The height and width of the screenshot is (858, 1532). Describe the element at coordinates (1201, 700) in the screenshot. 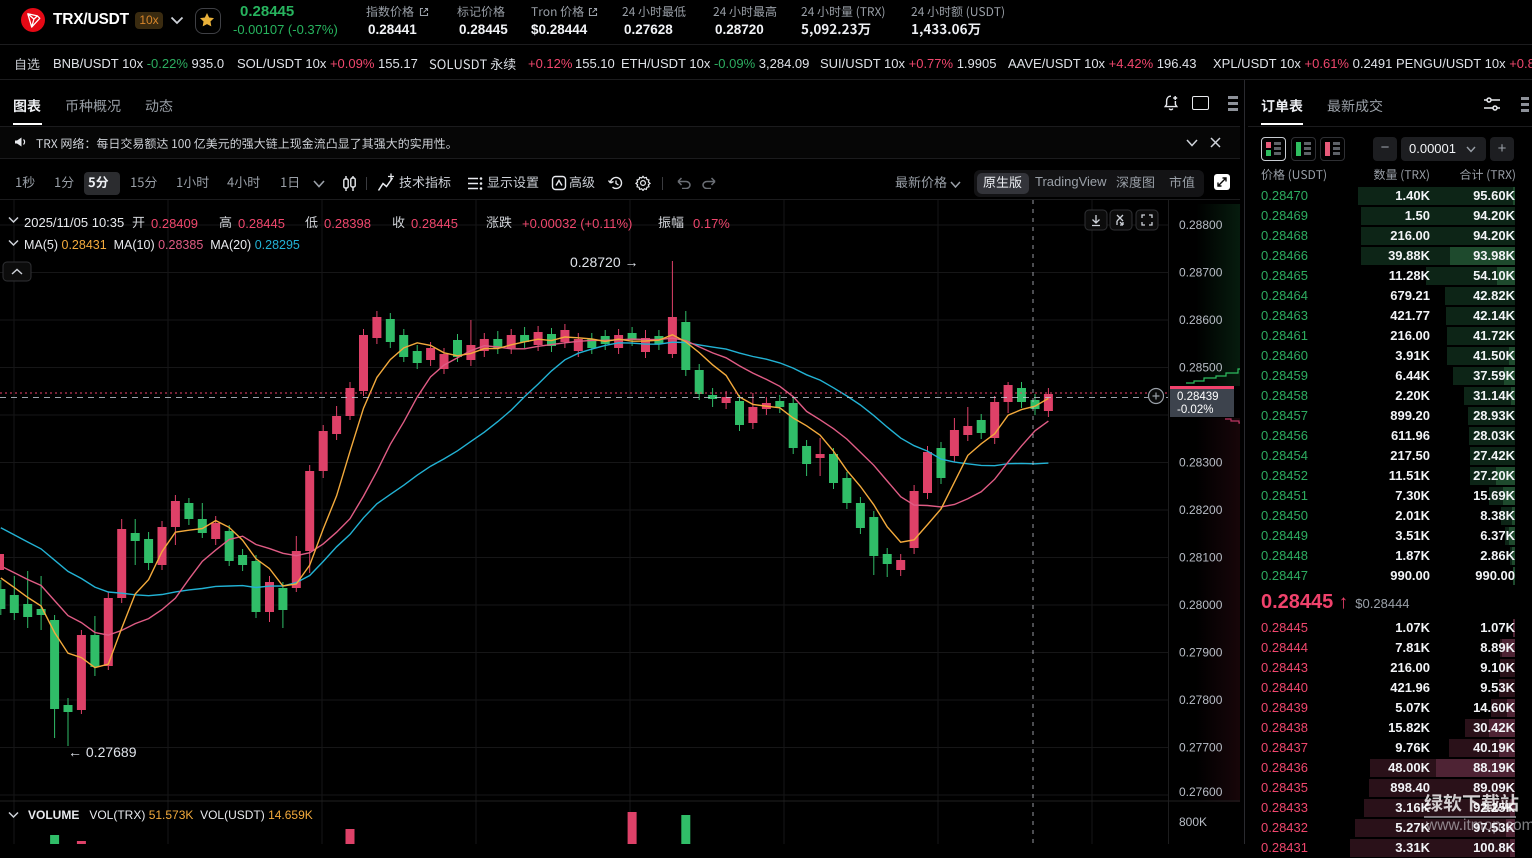

I see `svg-text: 0.27800` at that location.